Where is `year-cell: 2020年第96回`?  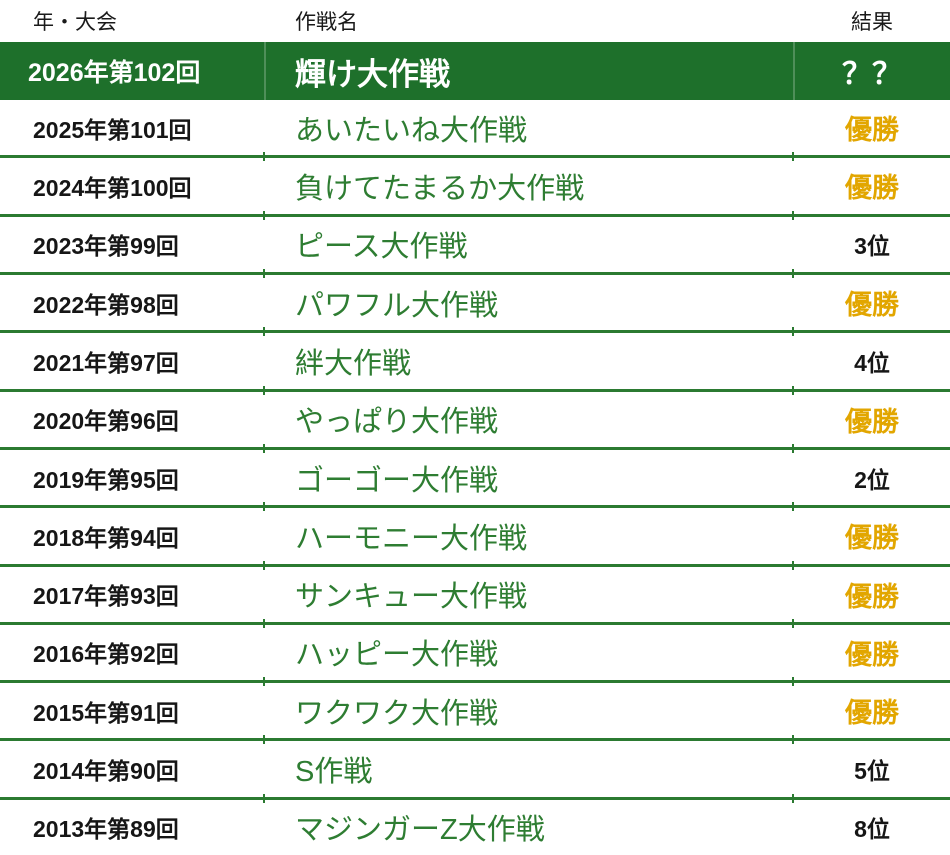 year-cell: 2020年第96回 is located at coordinates (106, 421).